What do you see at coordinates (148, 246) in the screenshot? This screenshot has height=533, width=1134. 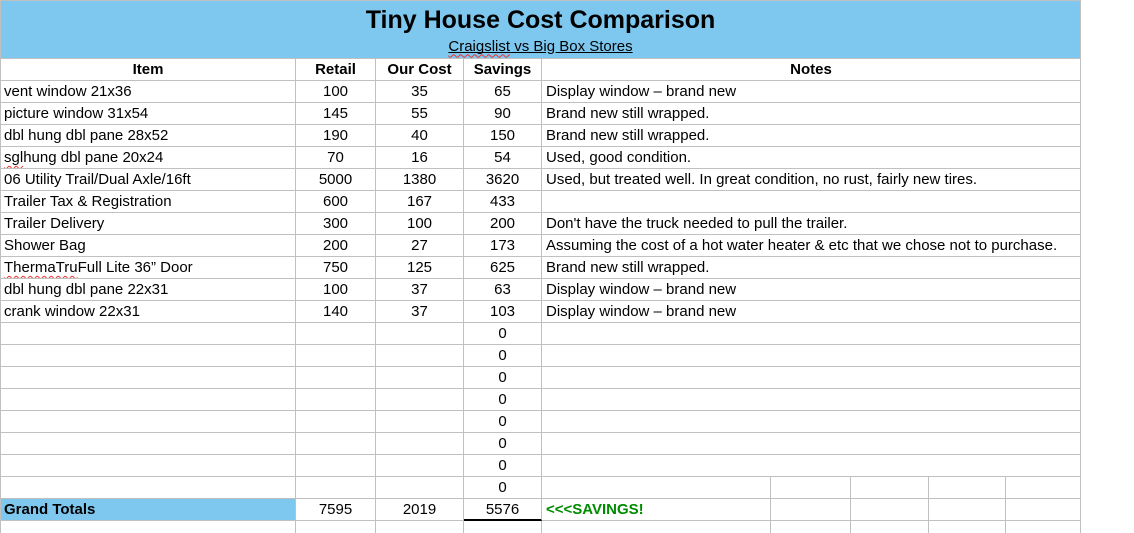 I see `item-cell: Shower Bag` at bounding box center [148, 246].